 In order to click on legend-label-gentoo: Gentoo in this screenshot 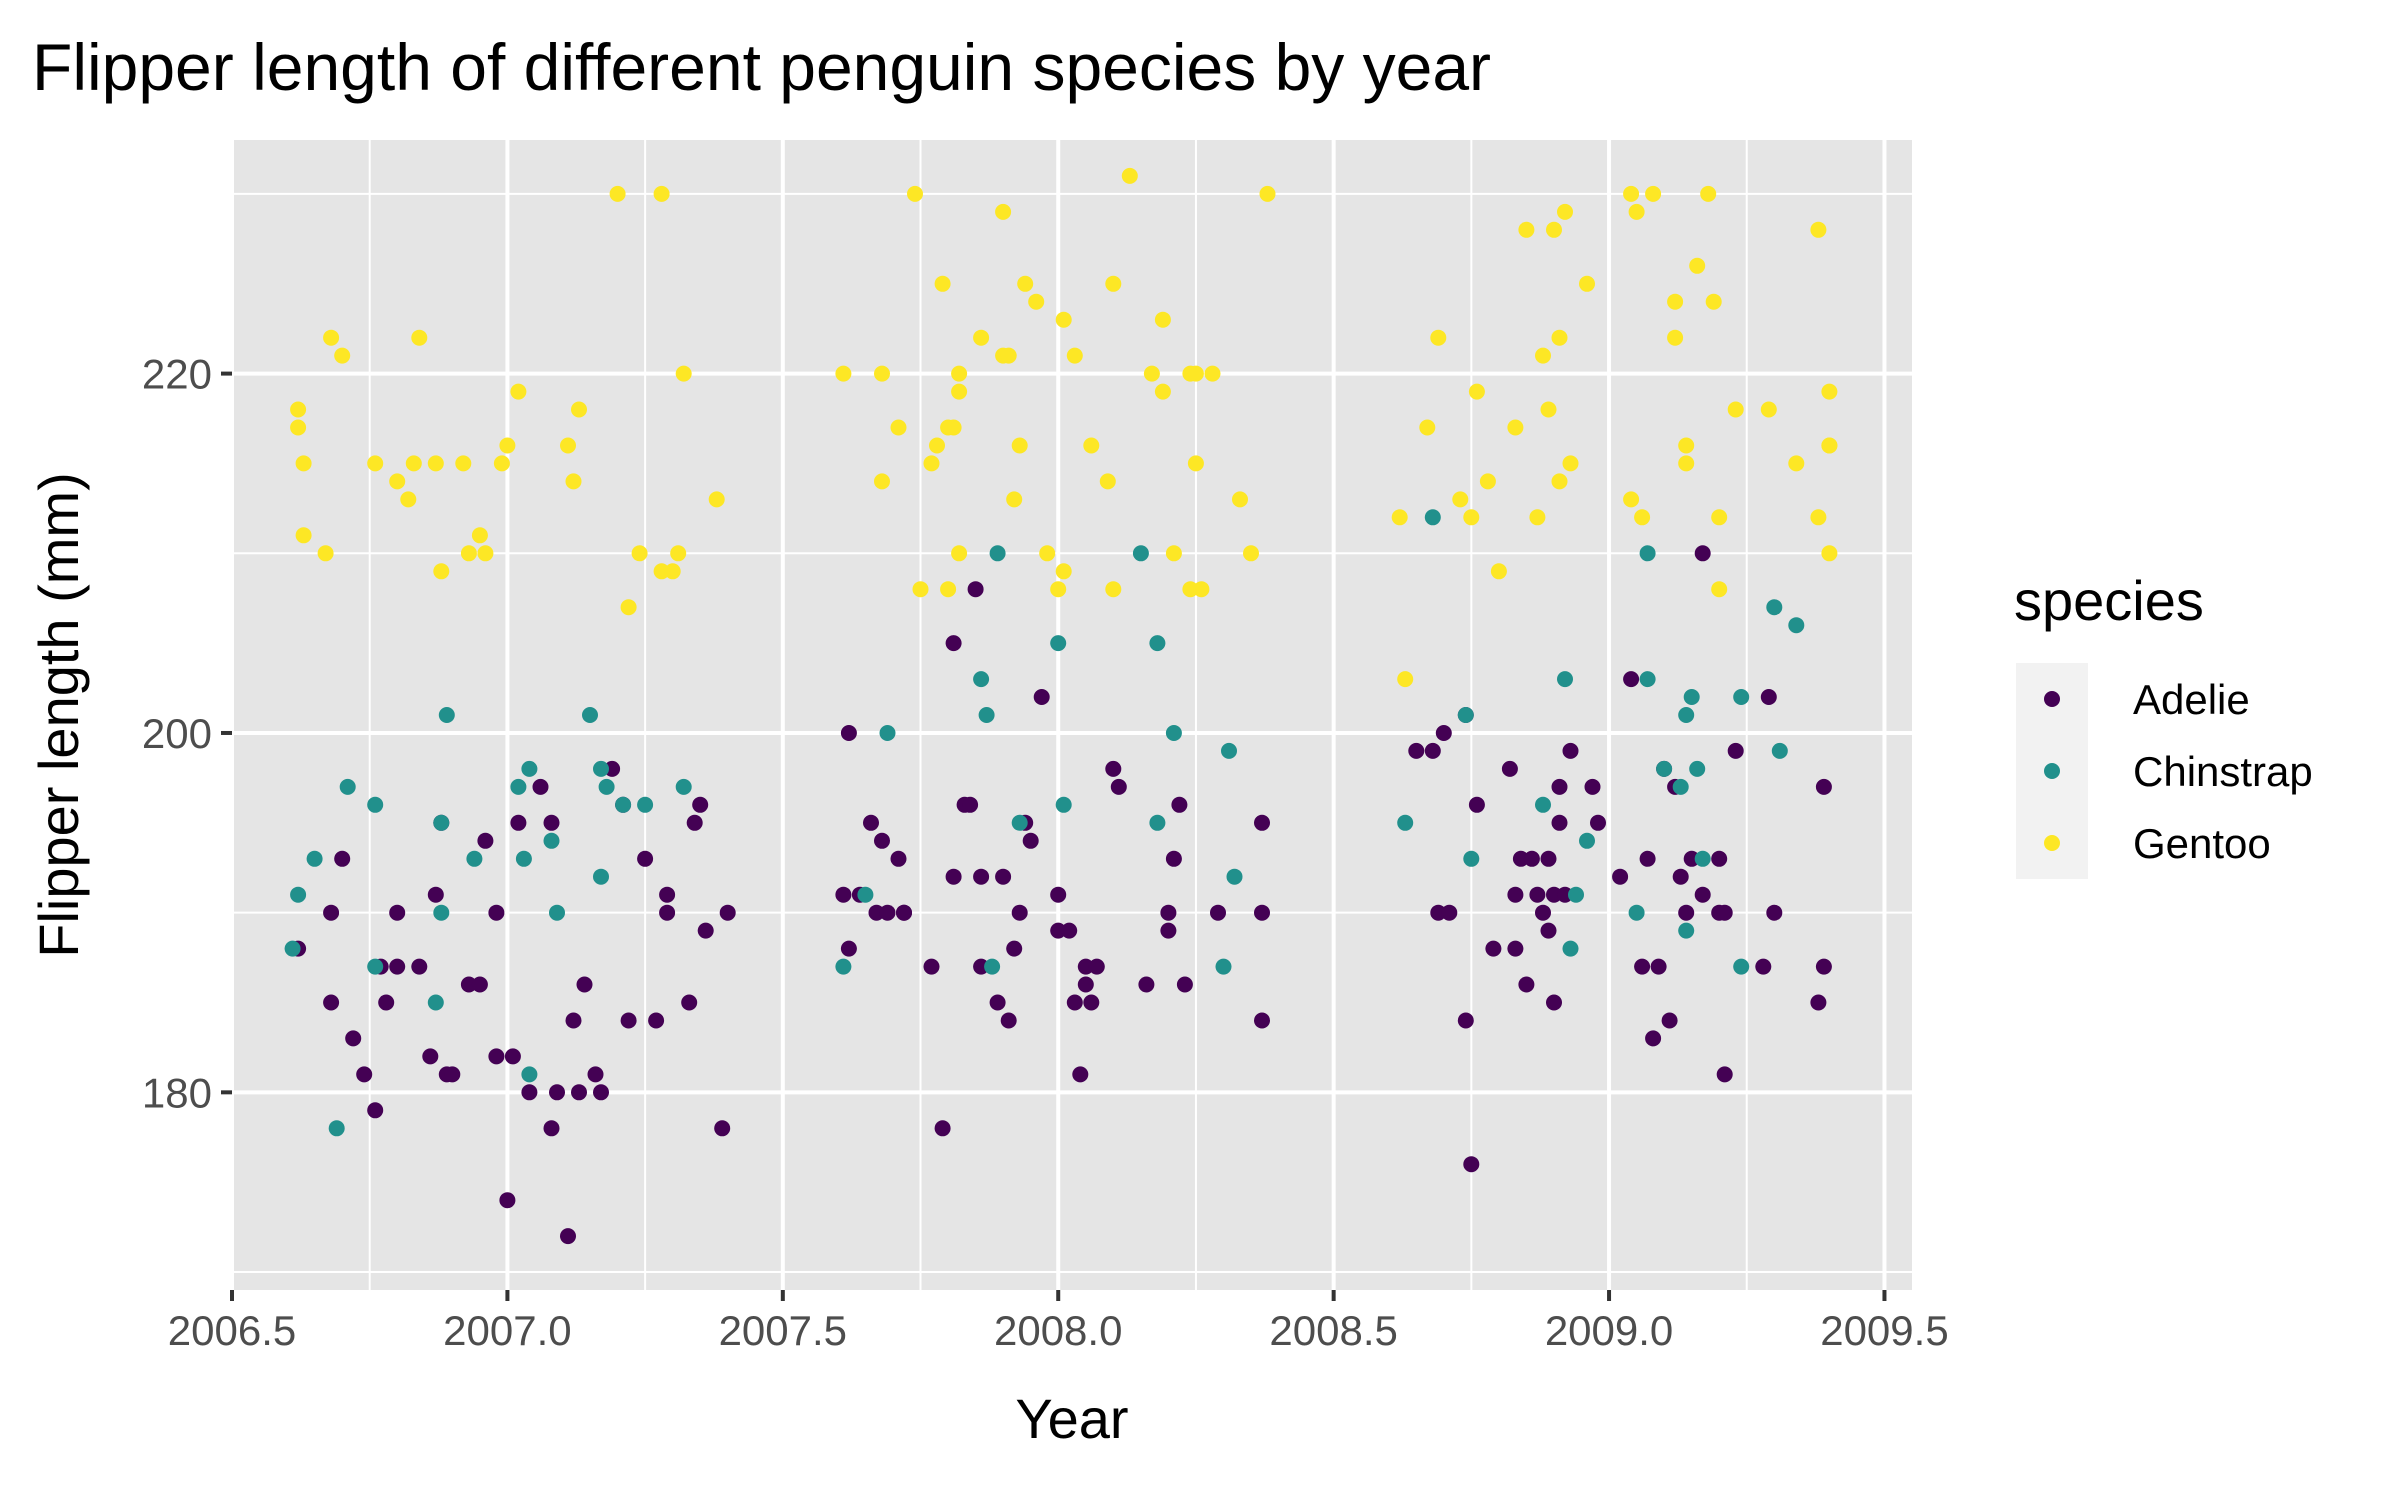, I will do `click(2202, 843)`.